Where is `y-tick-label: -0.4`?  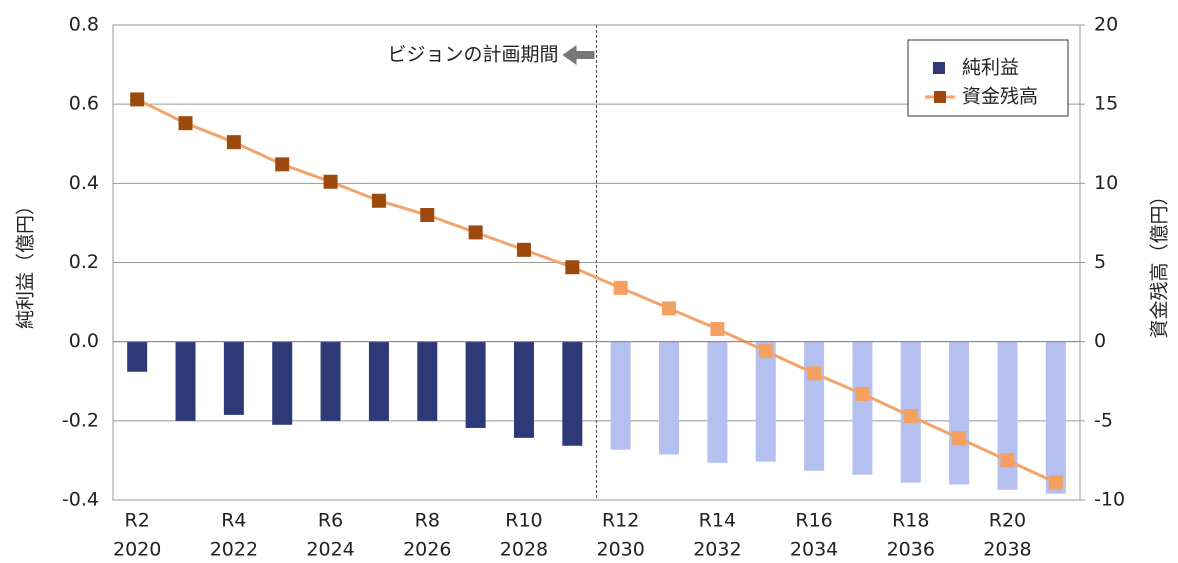
y-tick-label: -0.4 is located at coordinates (80, 500).